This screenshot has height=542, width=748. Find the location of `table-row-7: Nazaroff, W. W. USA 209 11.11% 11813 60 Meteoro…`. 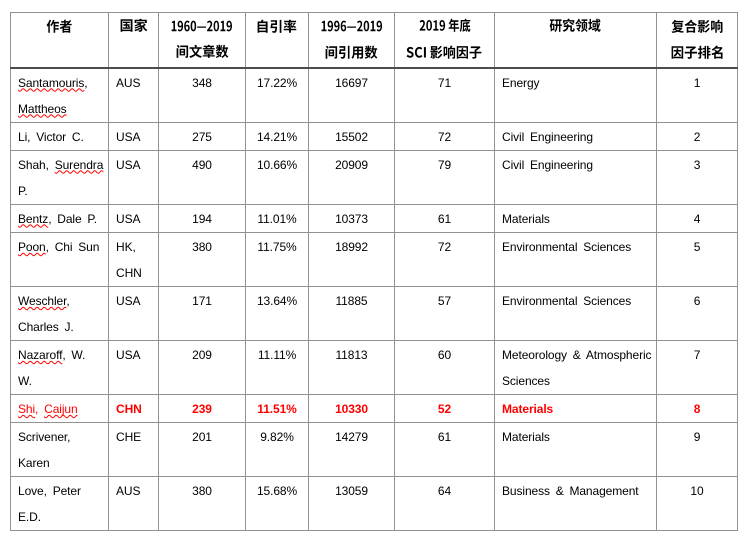

table-row-7: Nazaroff, W. W. USA 209 11.11% 11813 60 Meteoro… is located at coordinates (374, 367).